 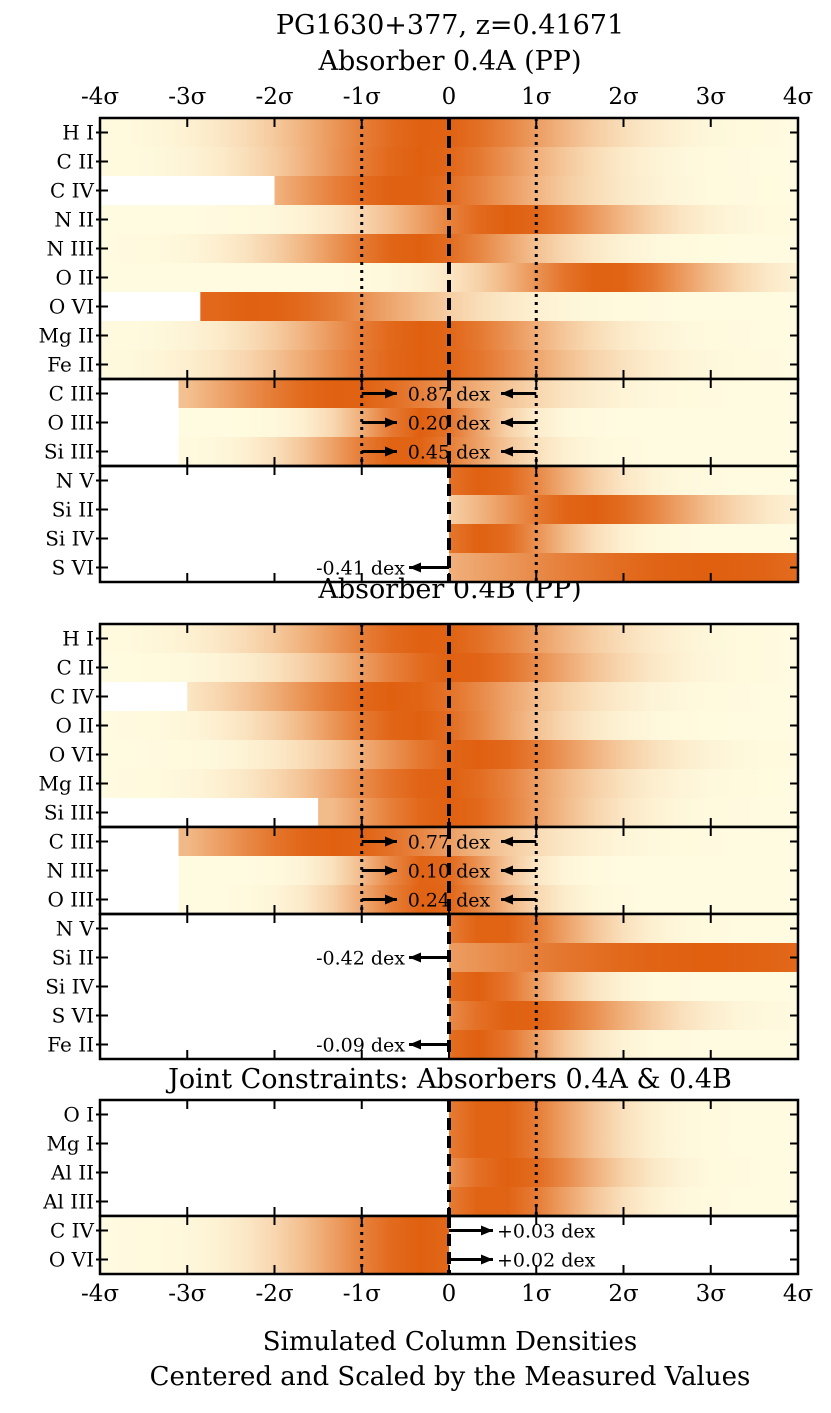 I want to click on annotation-o-vi: +0.02 dex, so click(x=546, y=1261).